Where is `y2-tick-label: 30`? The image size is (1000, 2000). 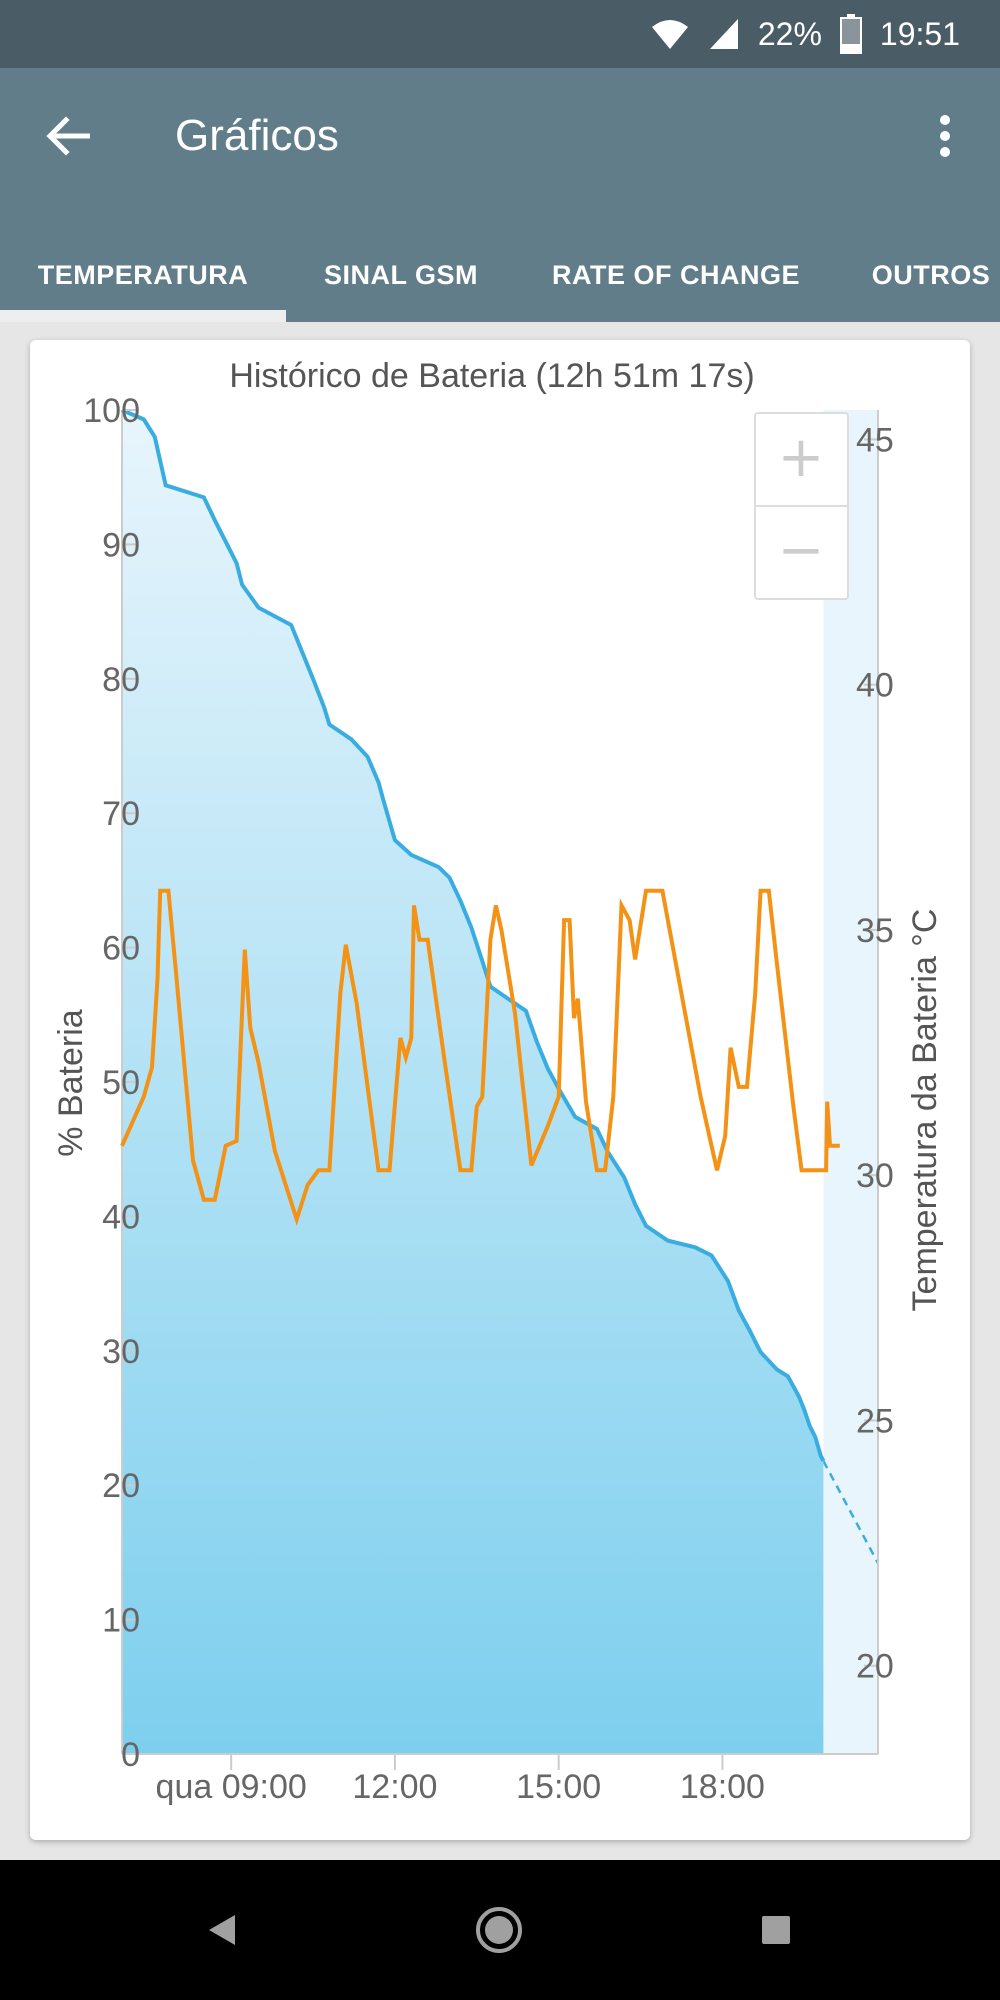 y2-tick-label: 30 is located at coordinates (875, 1176).